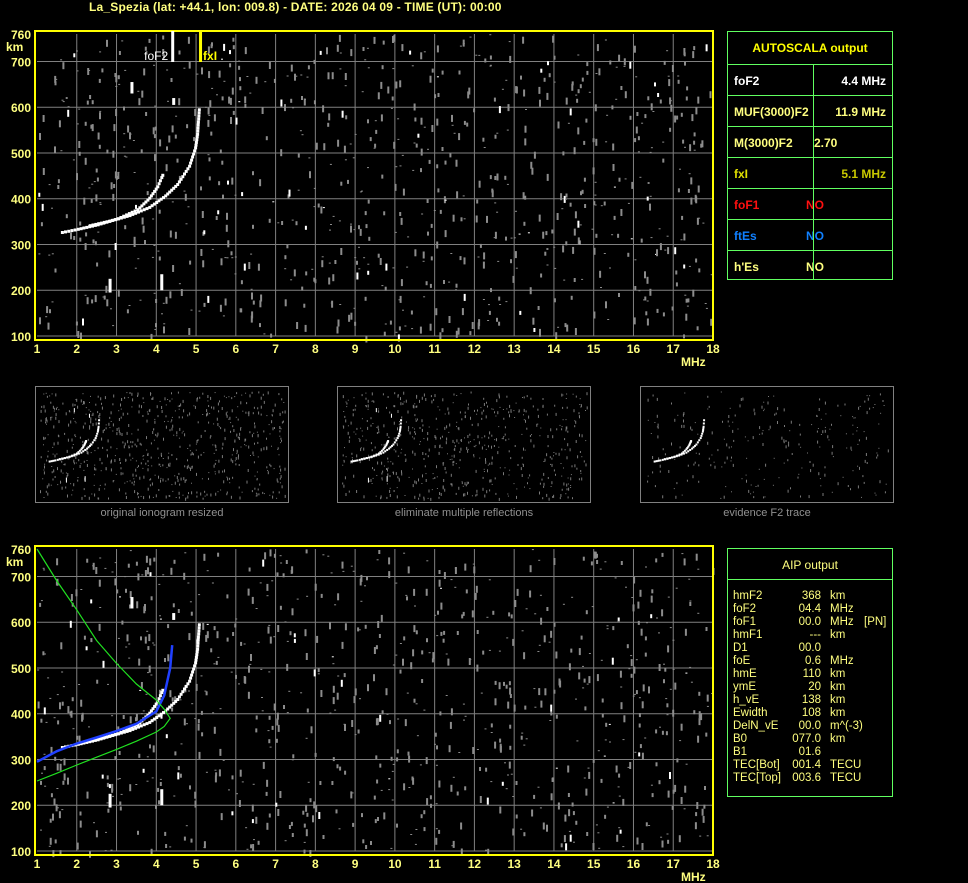 The image size is (968, 883). I want to click on aip-row: foE 0.6 MHz, so click(812, 661).